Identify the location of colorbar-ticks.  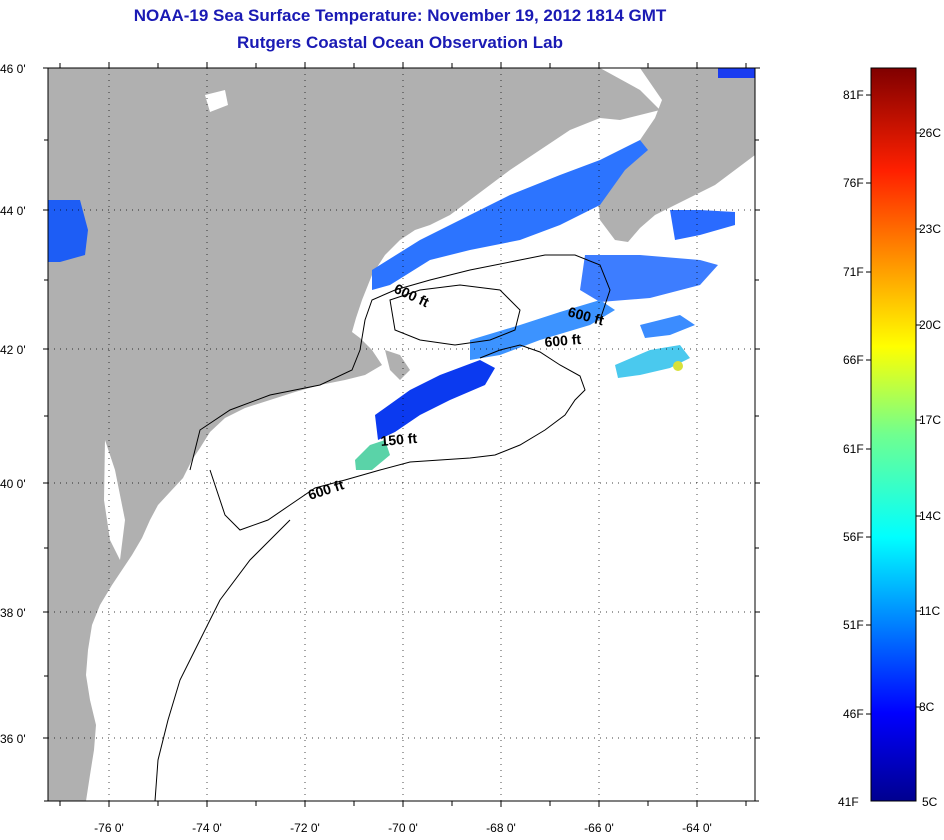
(893, 404).